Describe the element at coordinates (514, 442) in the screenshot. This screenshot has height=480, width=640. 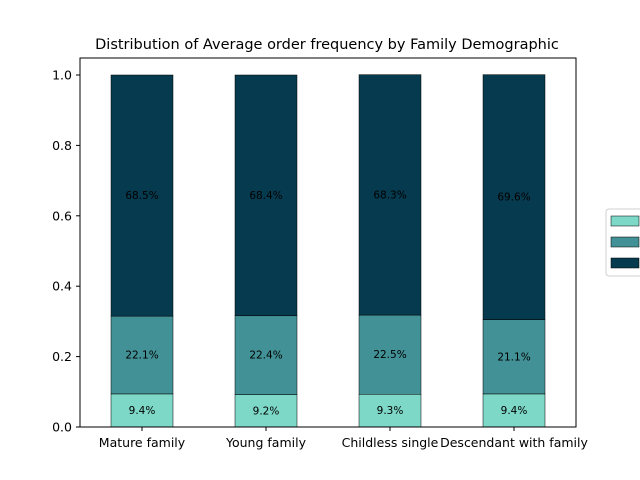
I see `x-tick-label: Descendant with family` at that location.